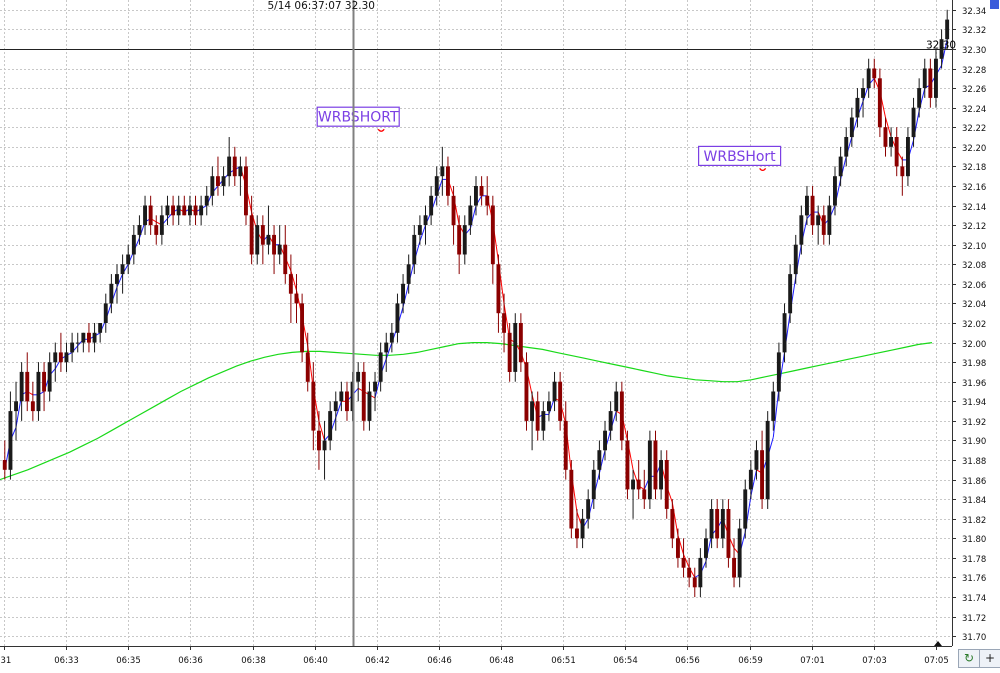  Describe the element at coordinates (5, 661) in the screenshot. I see `x-tick-label: :31` at that location.